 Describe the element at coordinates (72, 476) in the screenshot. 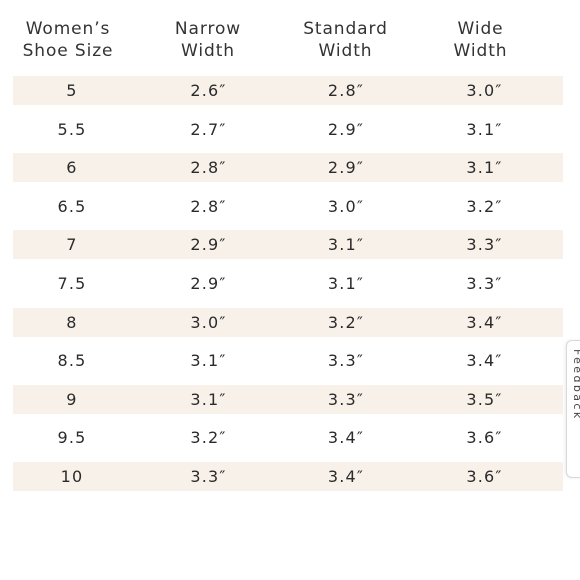

I see `shoe-size-cell: 10` at that location.